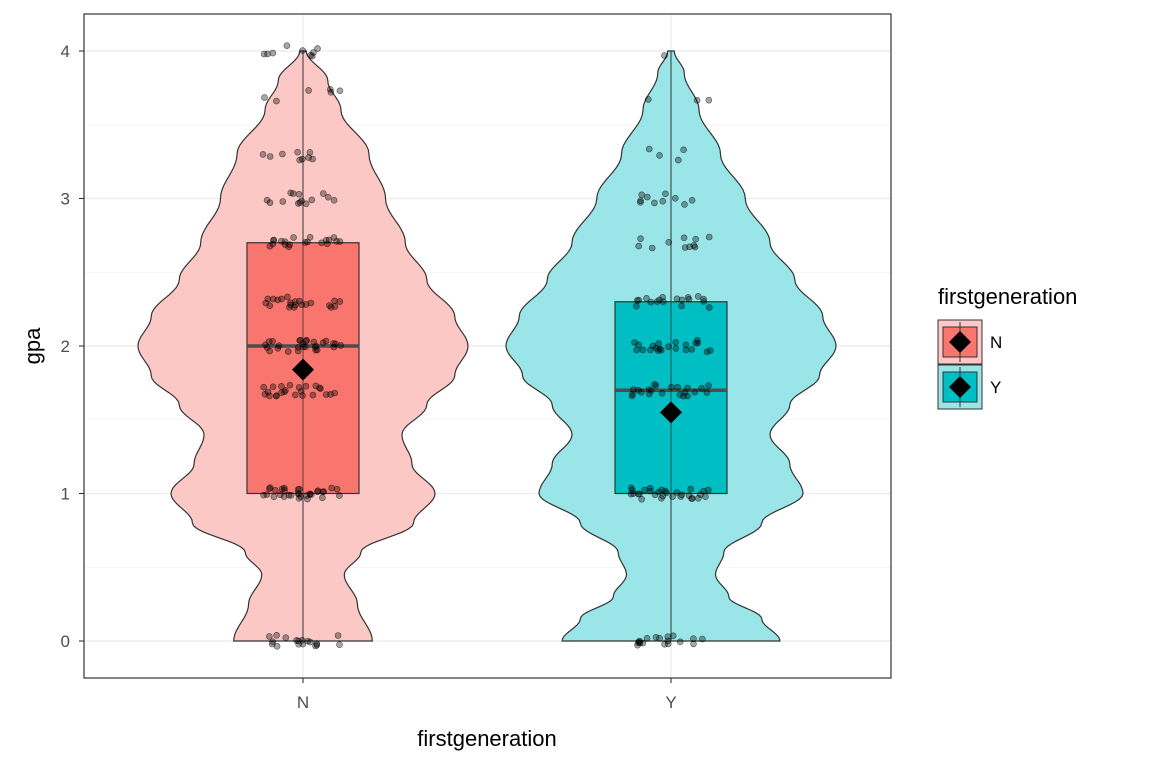 This screenshot has height=768, width=1152. What do you see at coordinates (1007, 296) in the screenshot?
I see `legend-title: firstgeneration` at bounding box center [1007, 296].